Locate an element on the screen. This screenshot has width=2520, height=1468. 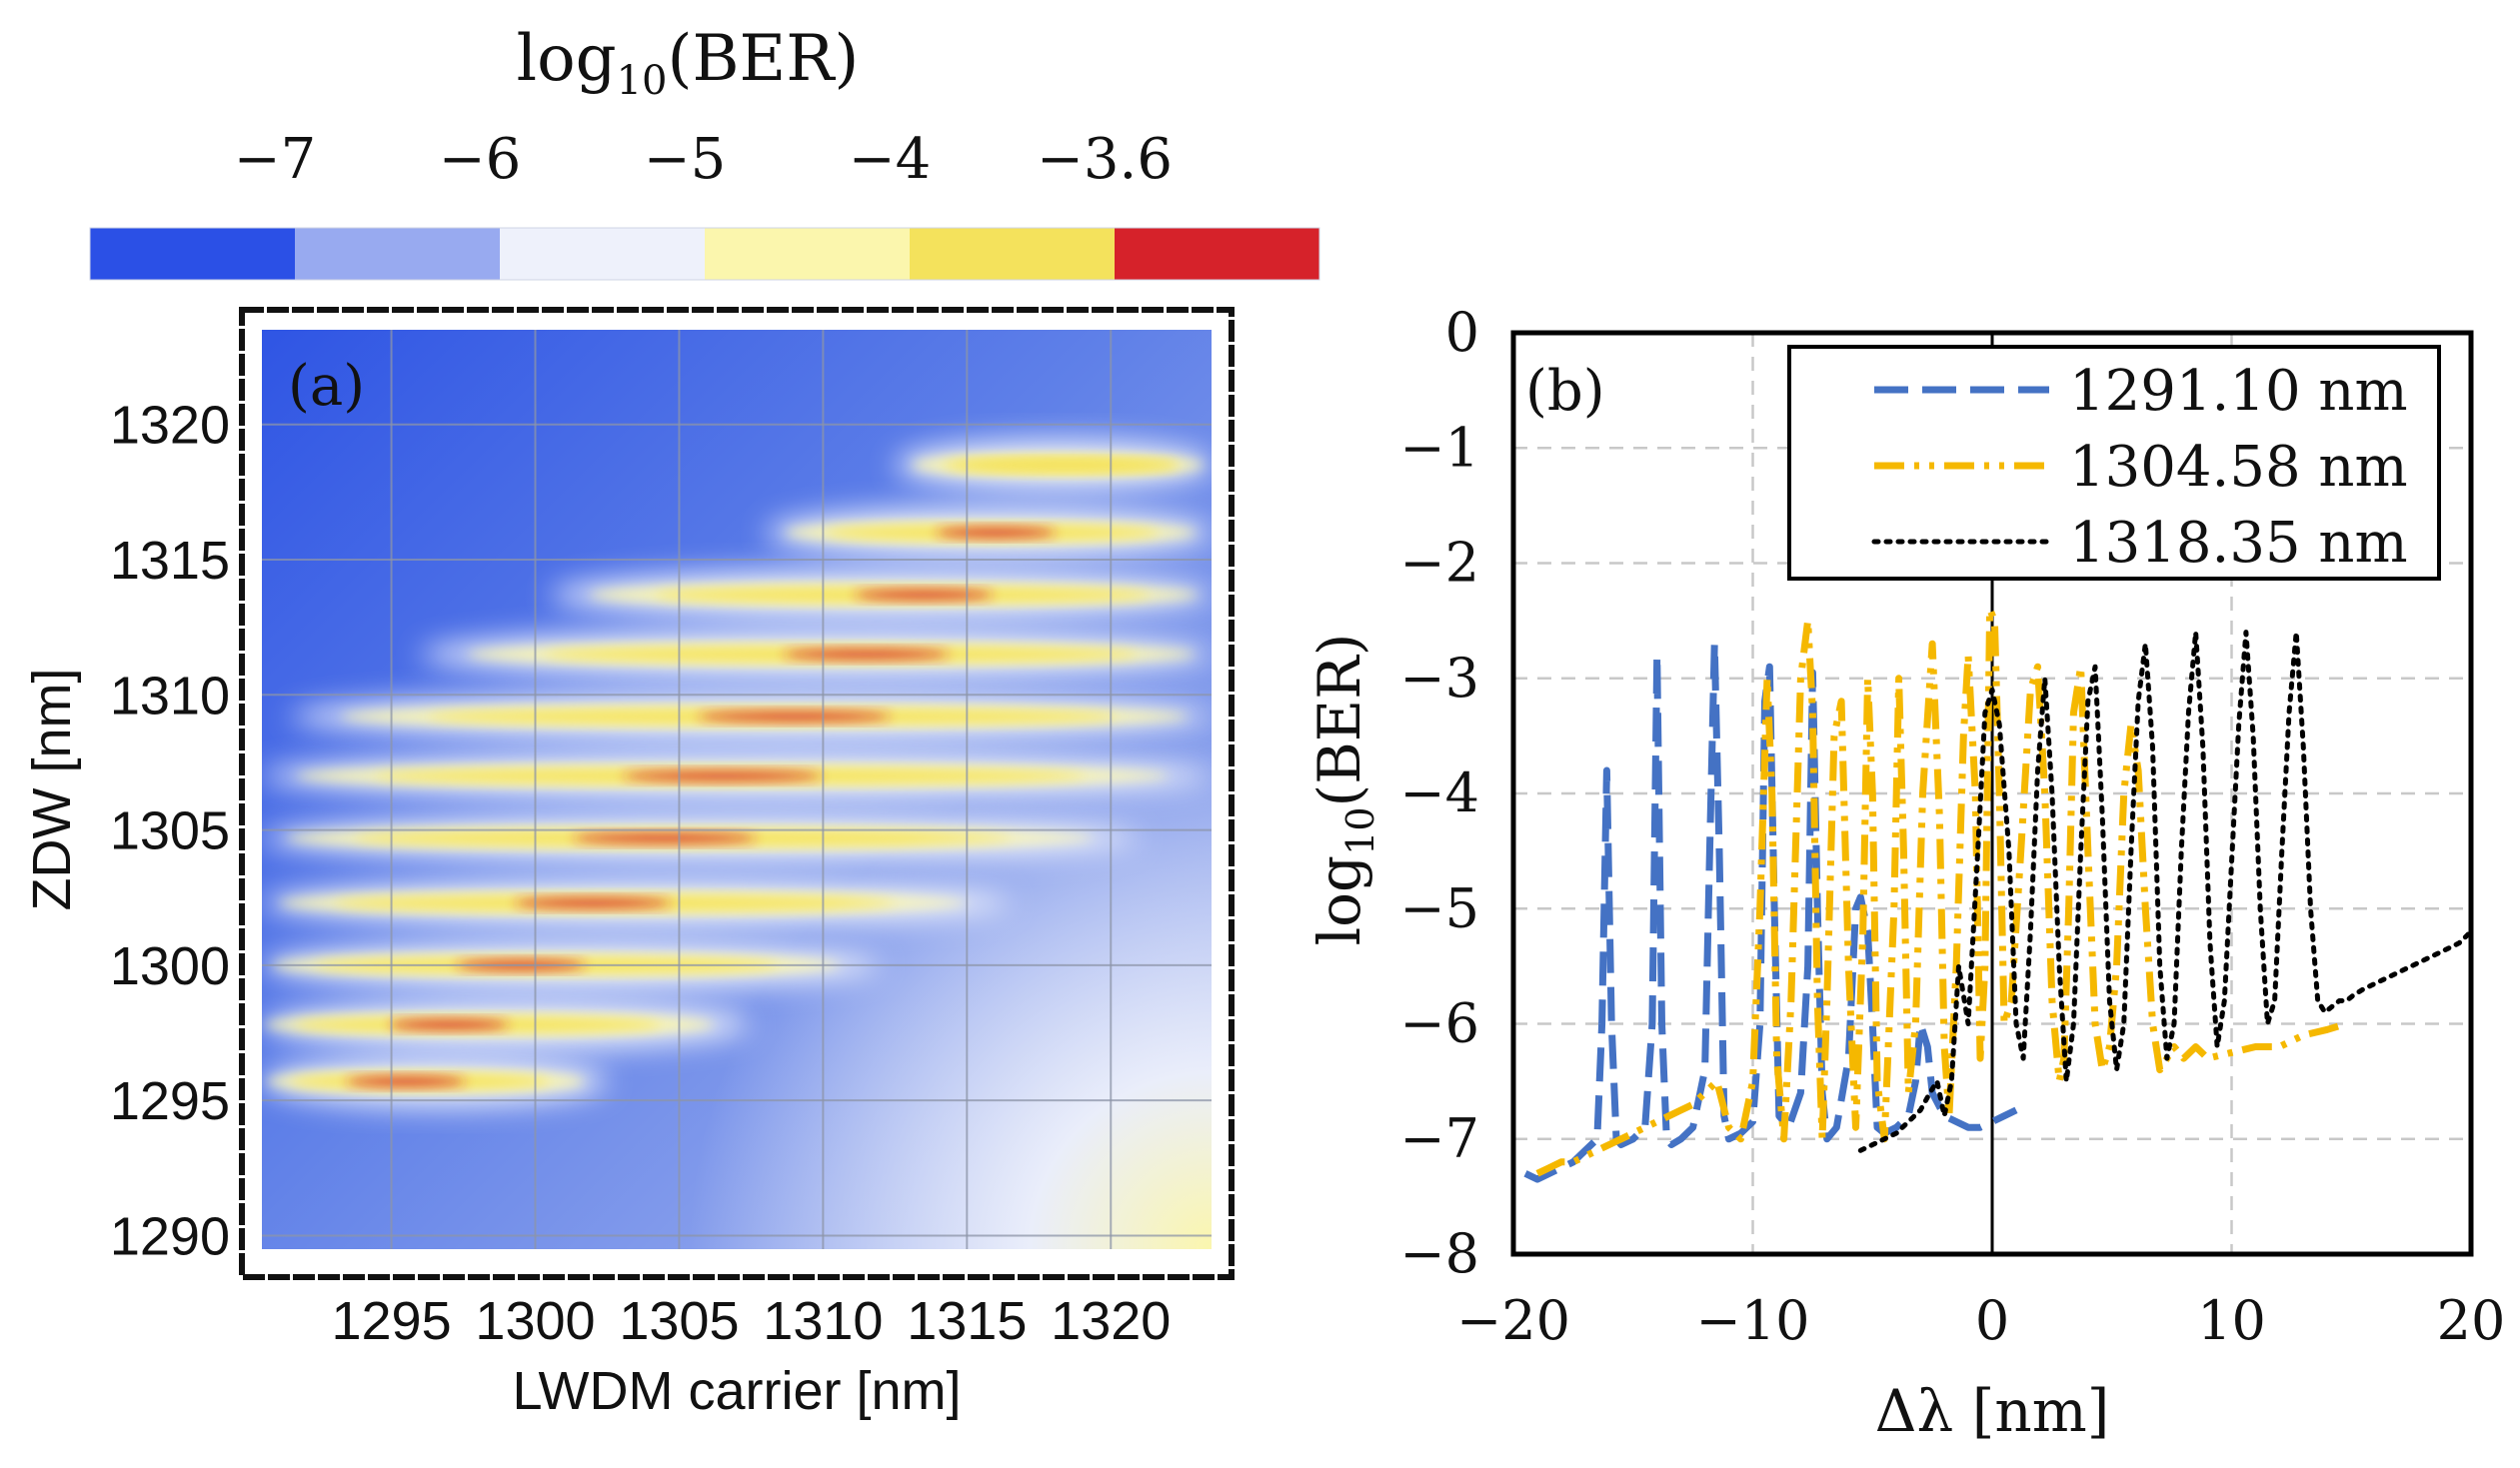
line-xlabel: Δλ [nm] is located at coordinates (1993, 1411).